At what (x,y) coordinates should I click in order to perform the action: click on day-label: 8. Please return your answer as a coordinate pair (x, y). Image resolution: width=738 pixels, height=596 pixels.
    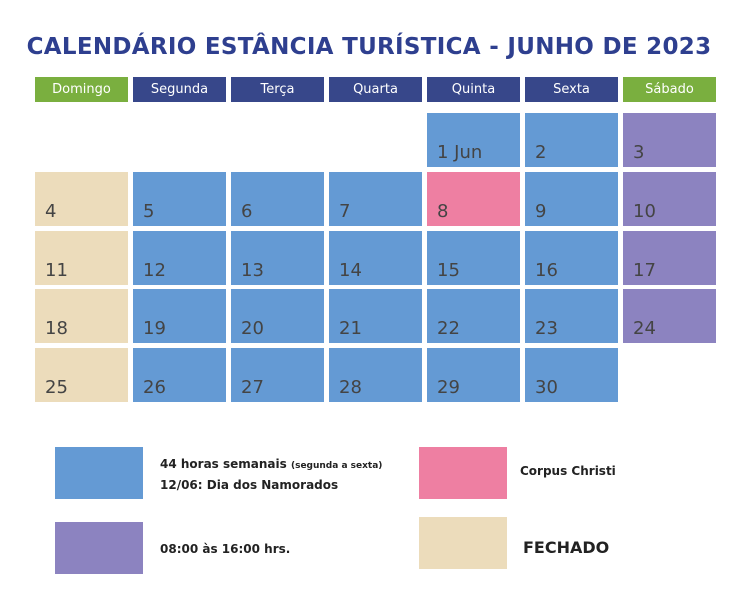
    Looking at the image, I should click on (443, 211).